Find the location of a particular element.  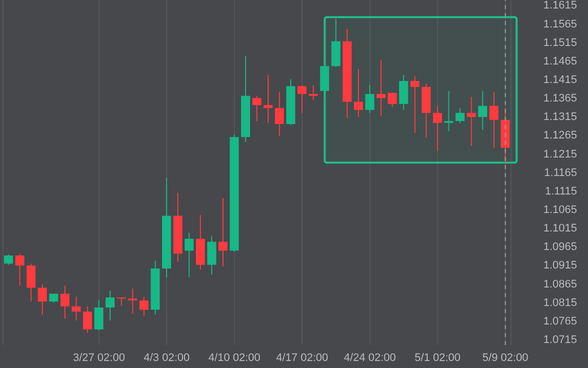

x-tick-label: 4/17 02:00 is located at coordinates (302, 358).